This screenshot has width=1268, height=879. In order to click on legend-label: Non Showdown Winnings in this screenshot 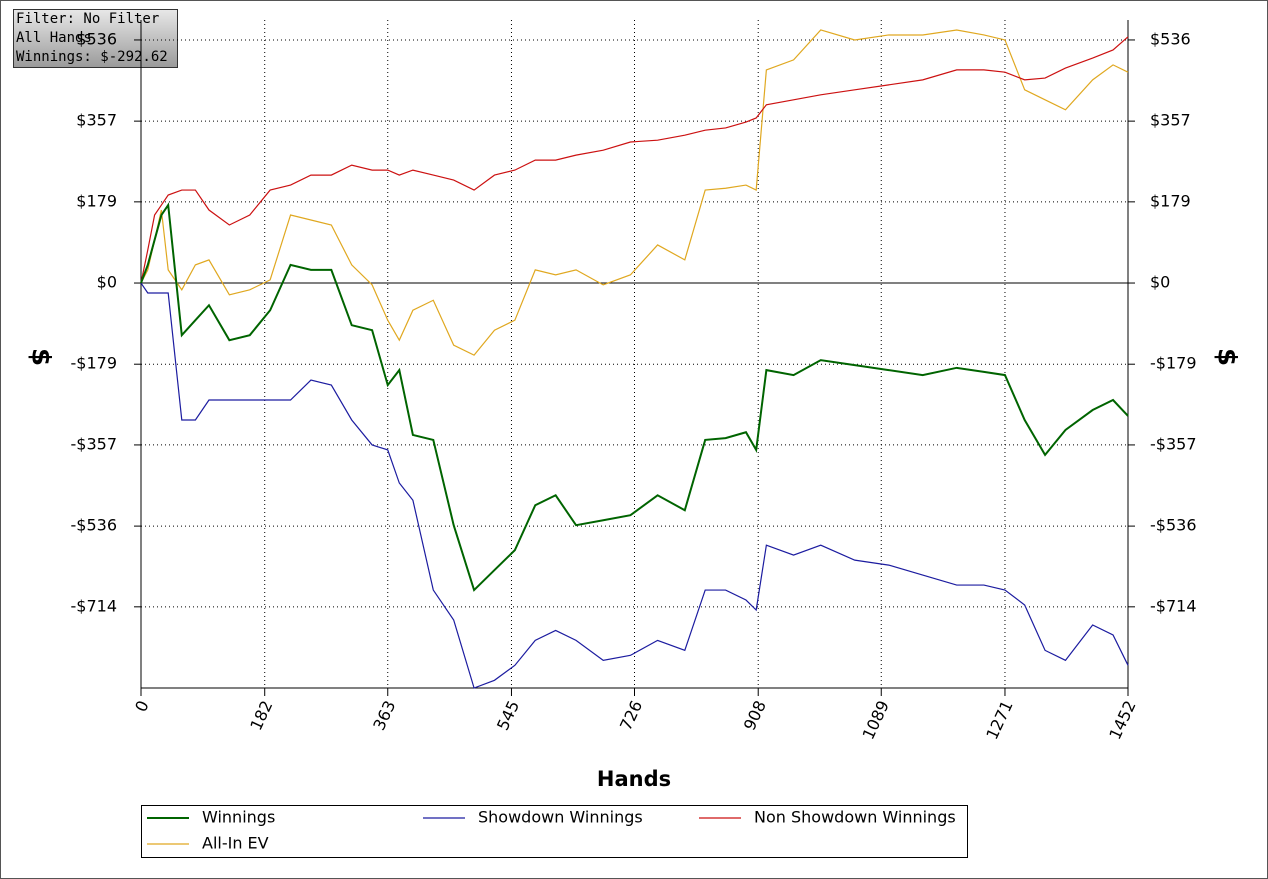, I will do `click(855, 817)`.